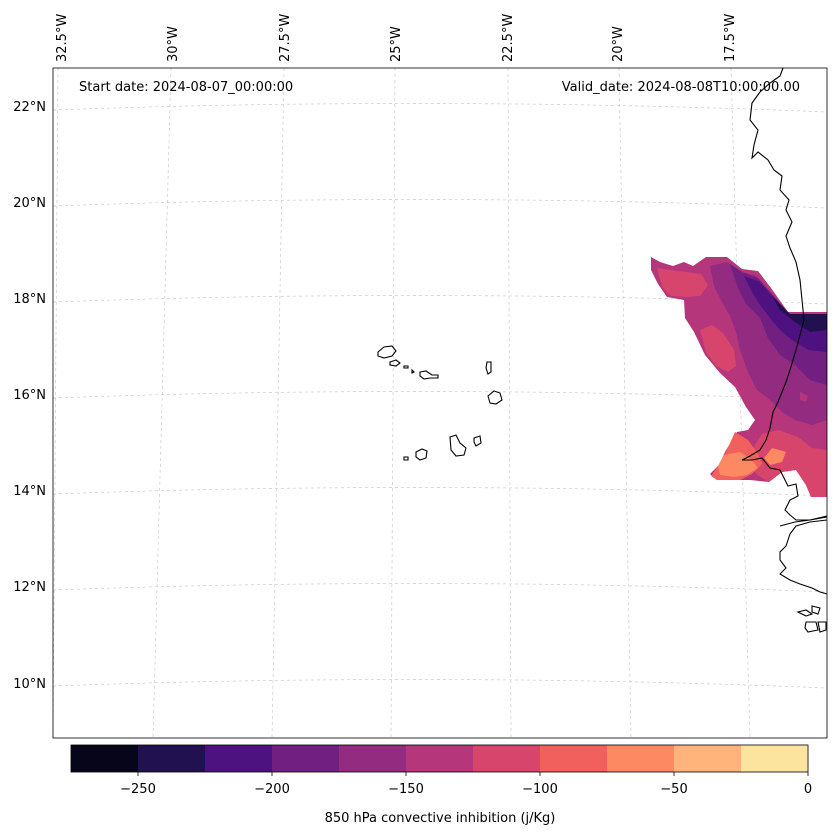  I want to click on island-fogo, so click(421, 454).